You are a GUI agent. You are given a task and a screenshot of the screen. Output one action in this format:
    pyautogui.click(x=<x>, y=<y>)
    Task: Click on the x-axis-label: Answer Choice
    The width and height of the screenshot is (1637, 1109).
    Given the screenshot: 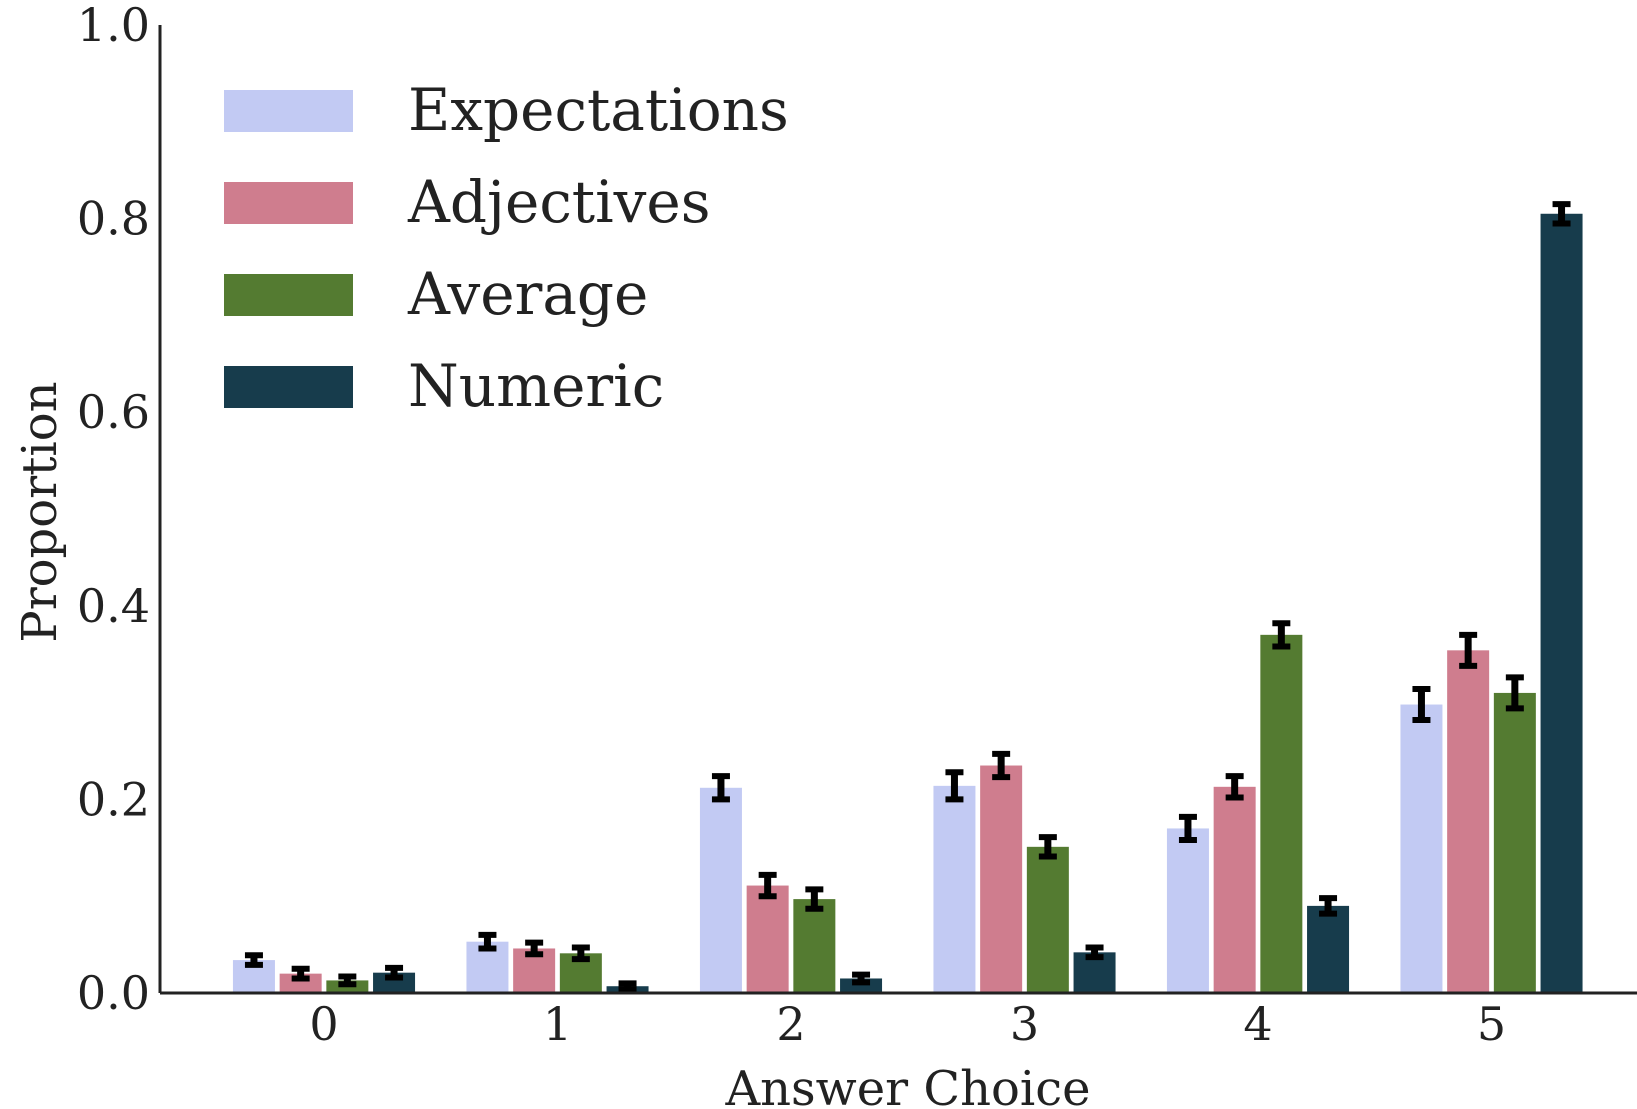 What is the action you would take?
    pyautogui.click(x=907, y=1085)
    